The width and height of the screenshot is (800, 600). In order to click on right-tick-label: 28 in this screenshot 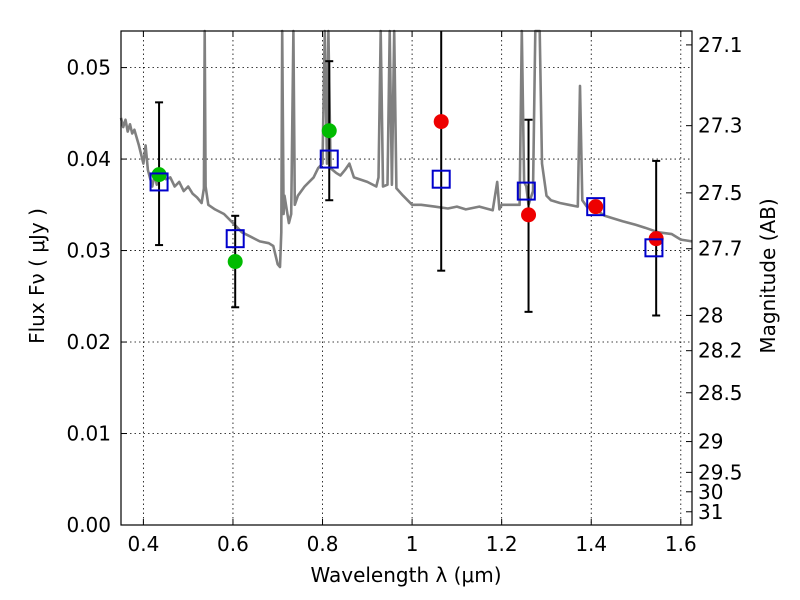, I will do `click(710, 315)`.